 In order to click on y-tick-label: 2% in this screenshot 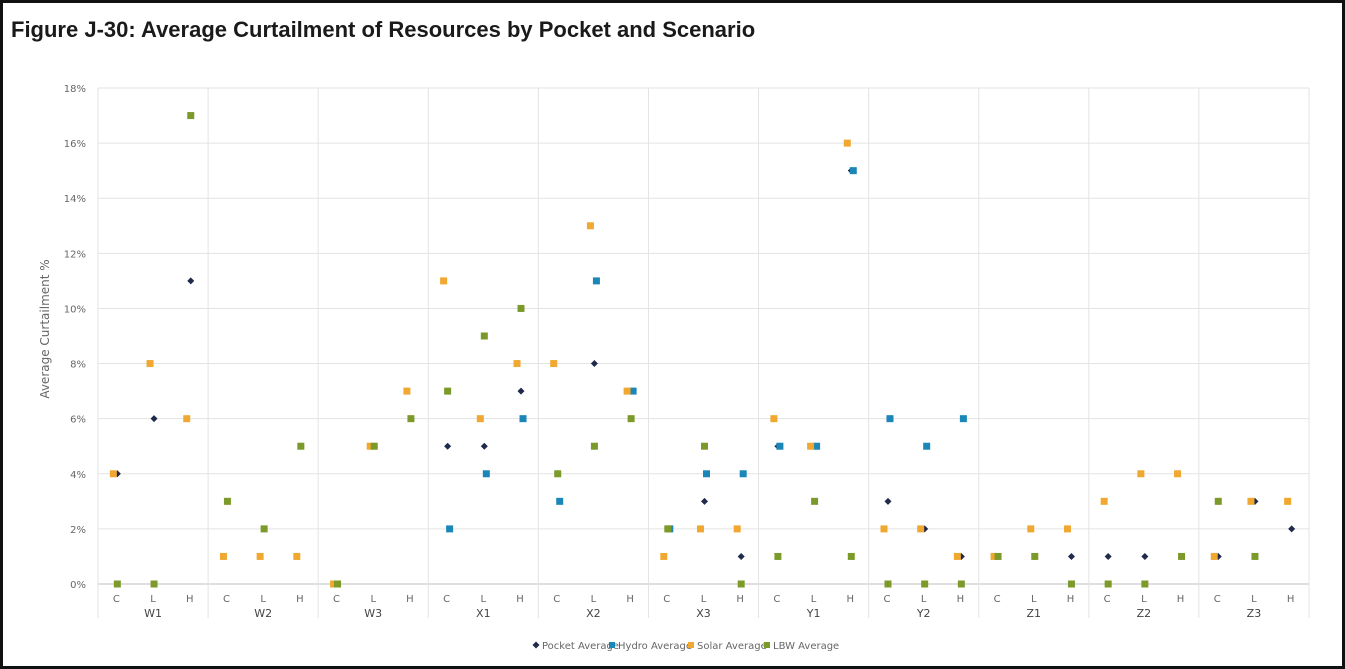, I will do `click(78, 530)`.